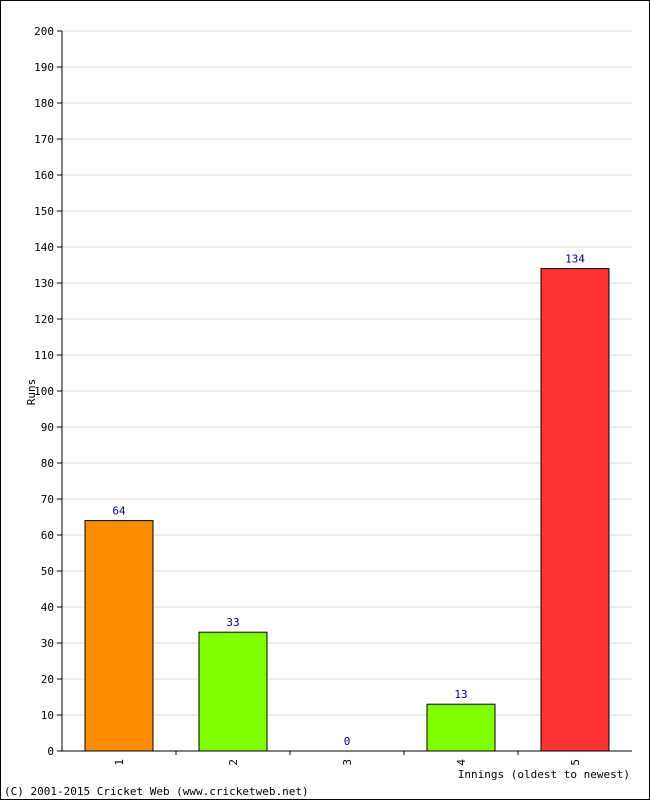 This screenshot has width=650, height=800. I want to click on x-axis-title: Innings (oldest to newest), so click(544, 774).